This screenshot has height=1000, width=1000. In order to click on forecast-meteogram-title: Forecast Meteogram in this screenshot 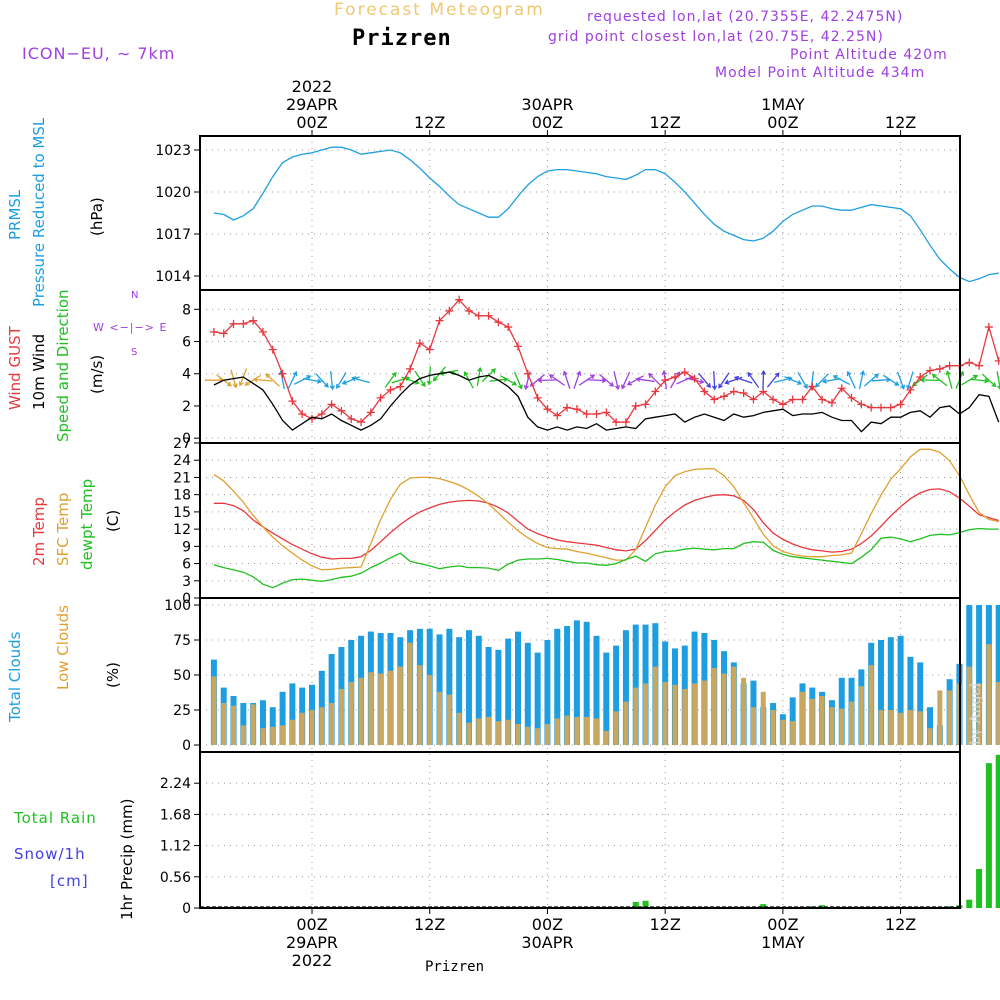, I will do `click(439, 10)`.